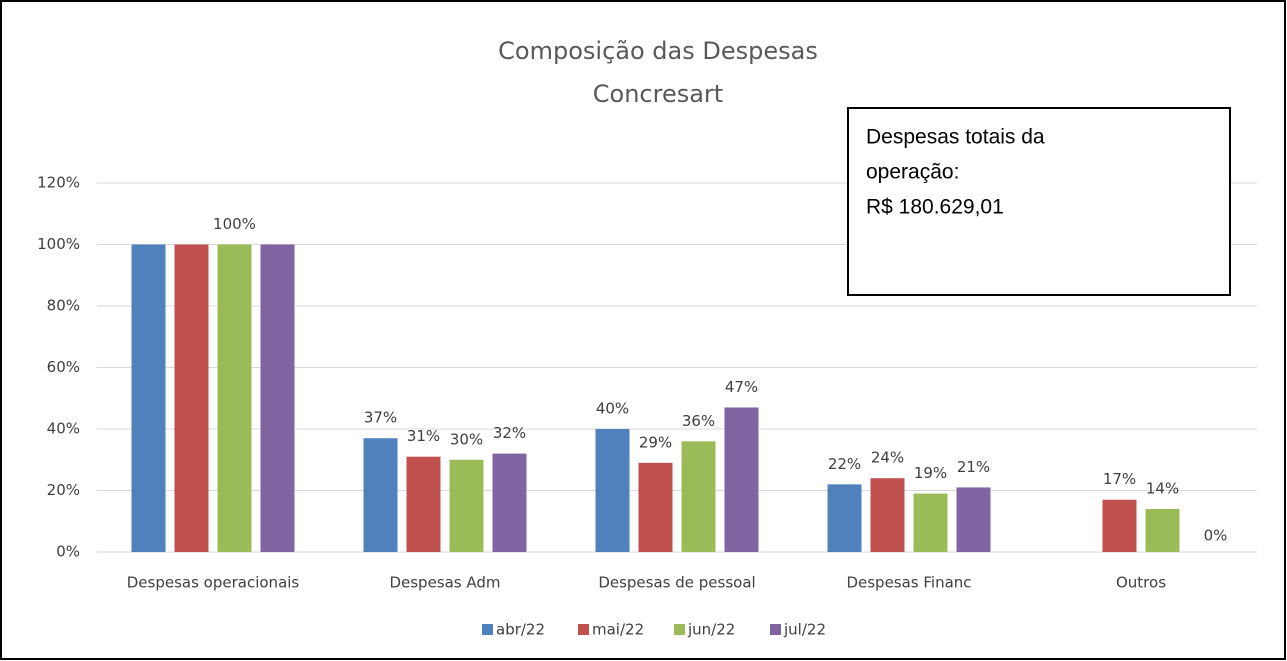 Image resolution: width=1287 pixels, height=661 pixels. I want to click on chart-subtitle: Concresart, so click(658, 94).